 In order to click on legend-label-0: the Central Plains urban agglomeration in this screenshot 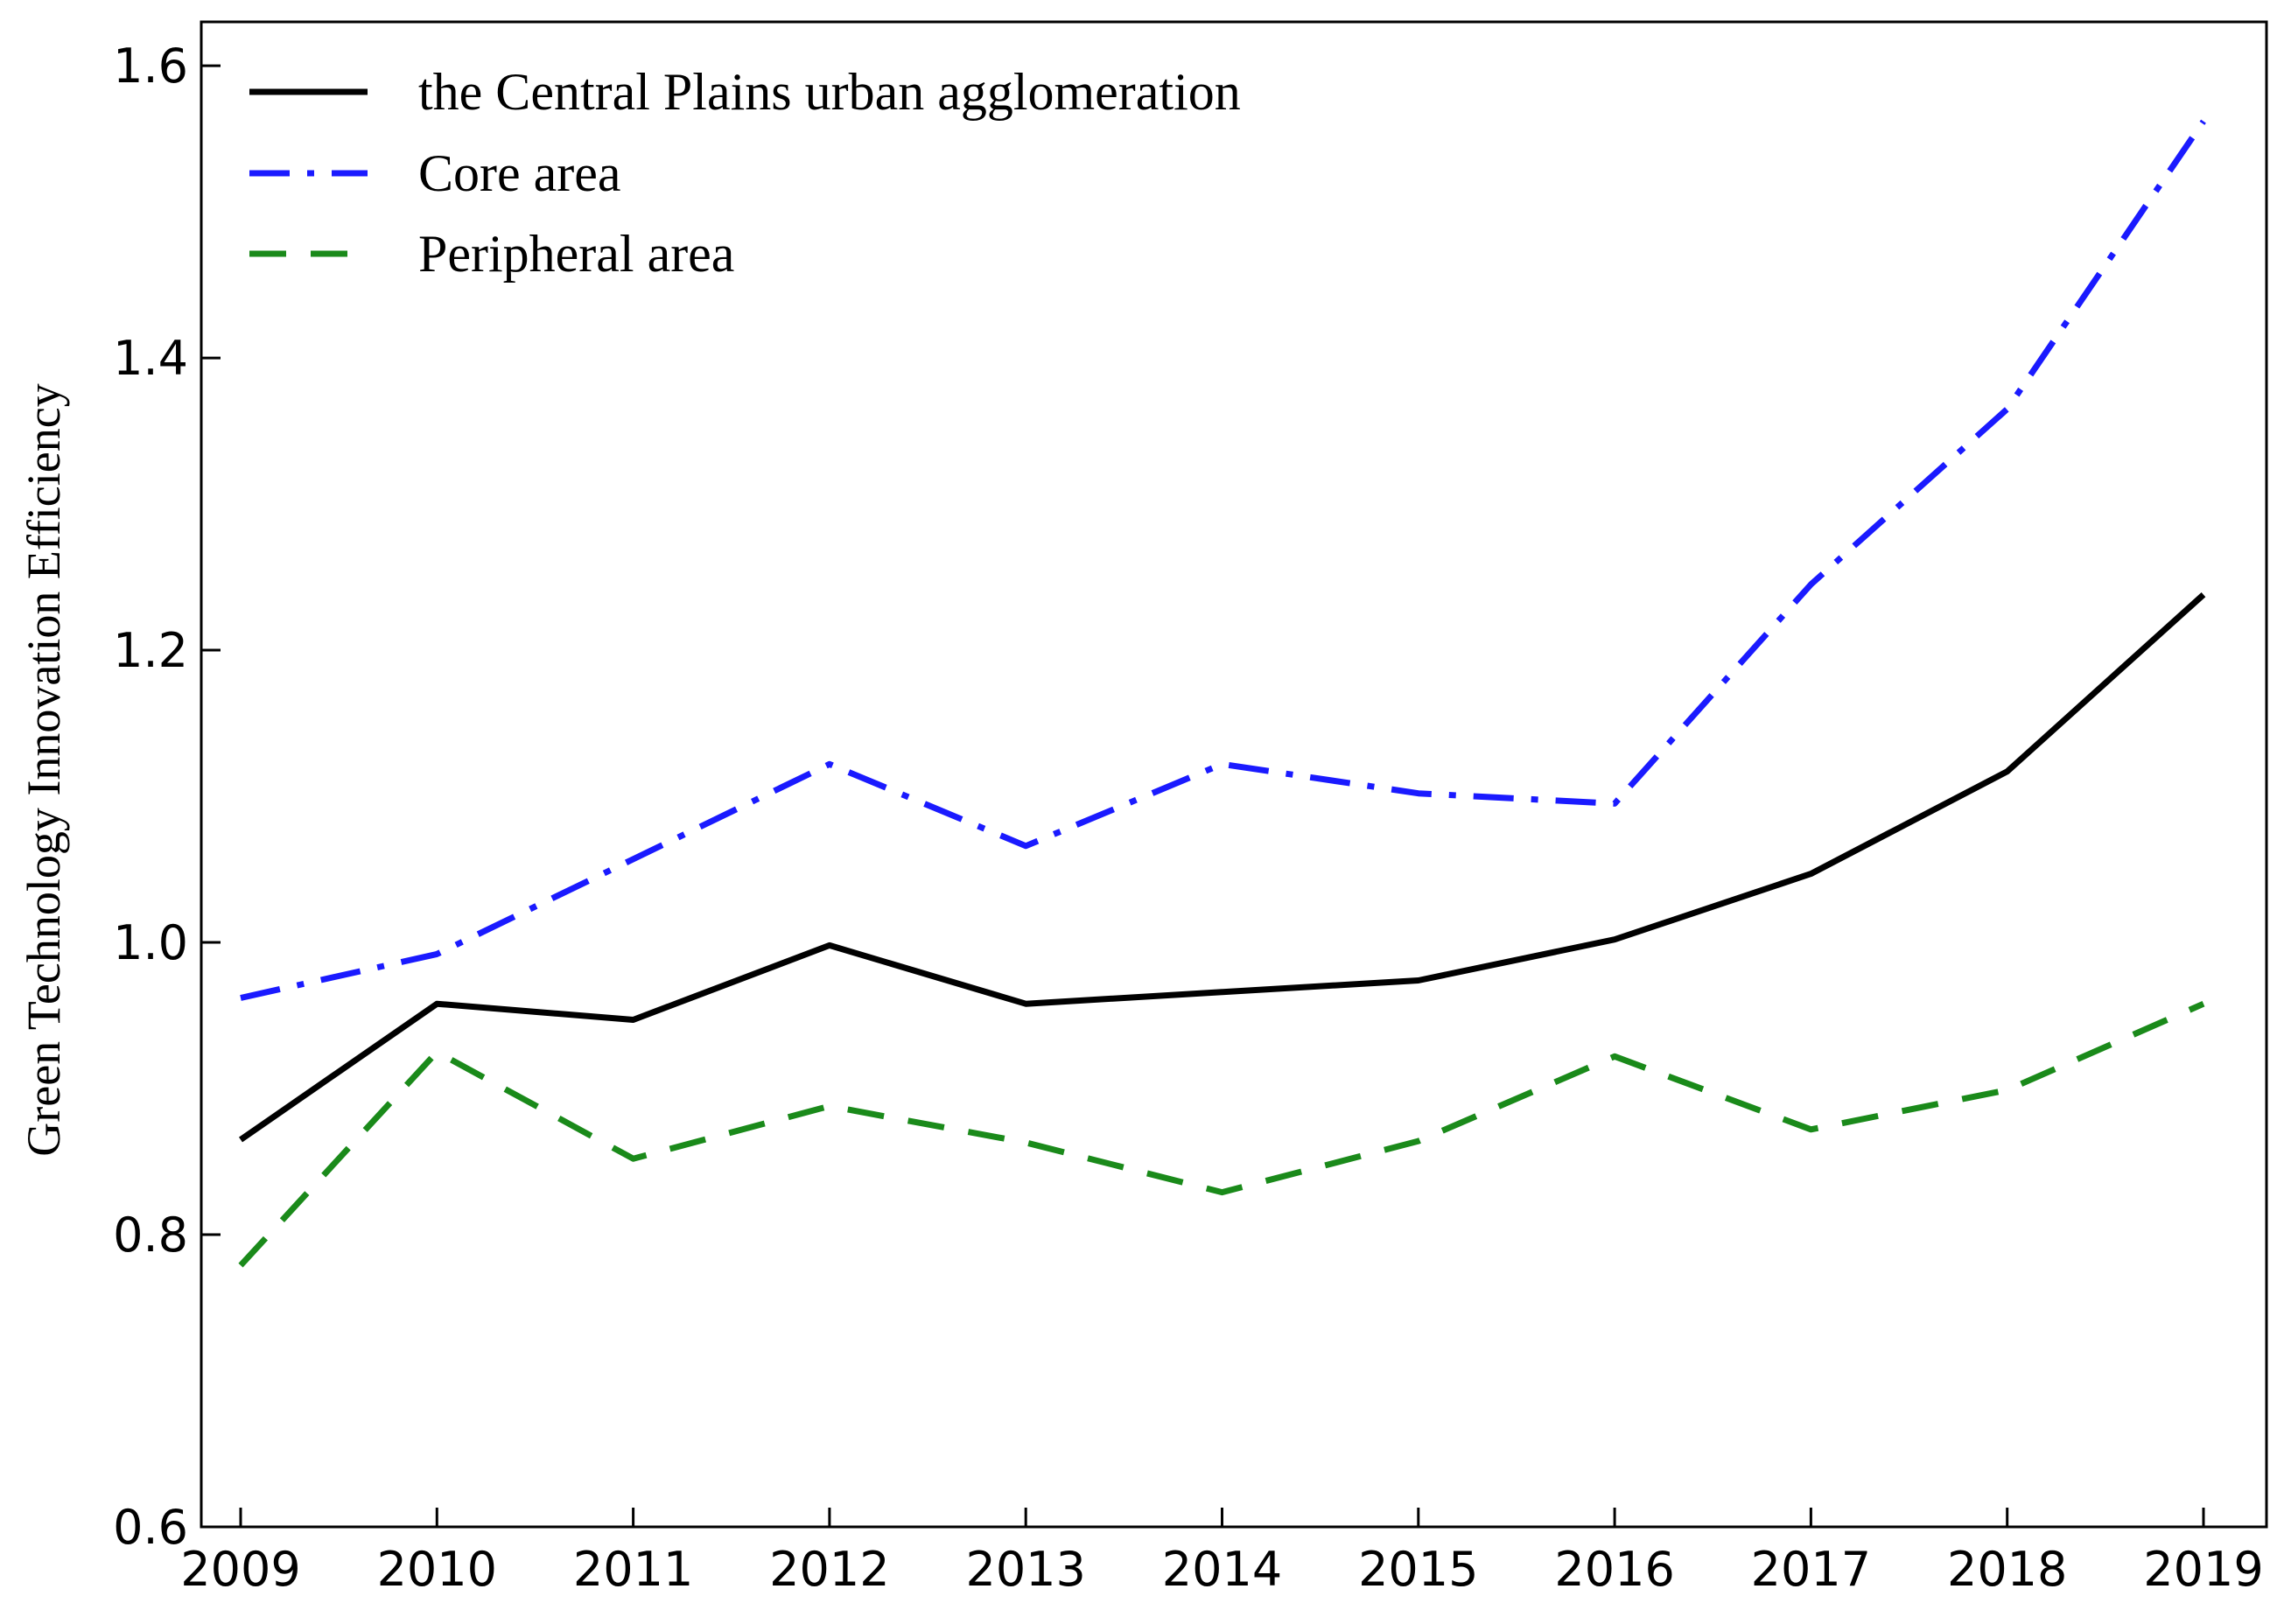, I will do `click(829, 92)`.